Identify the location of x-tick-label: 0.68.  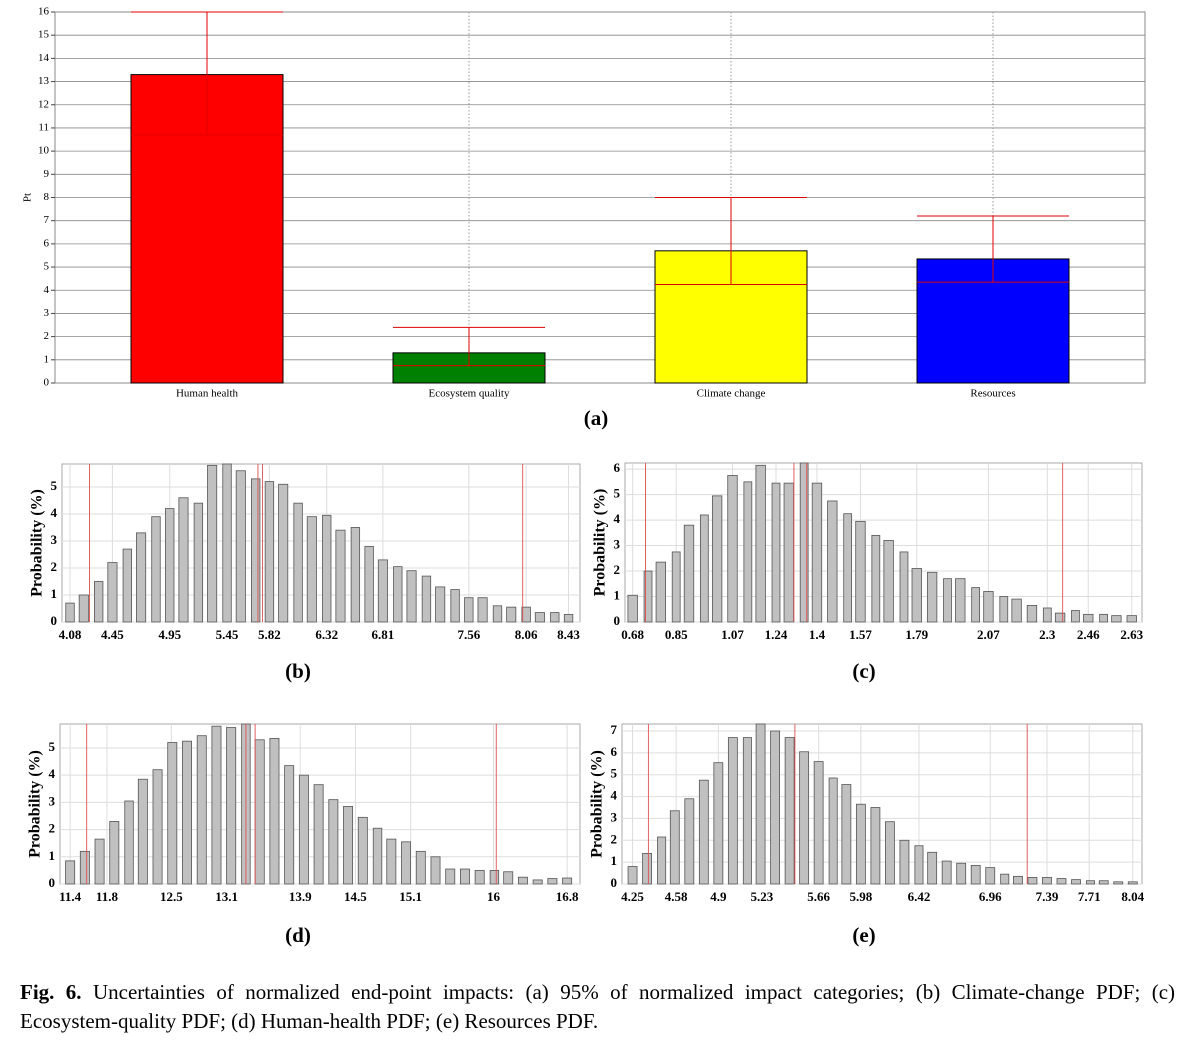
(632, 634).